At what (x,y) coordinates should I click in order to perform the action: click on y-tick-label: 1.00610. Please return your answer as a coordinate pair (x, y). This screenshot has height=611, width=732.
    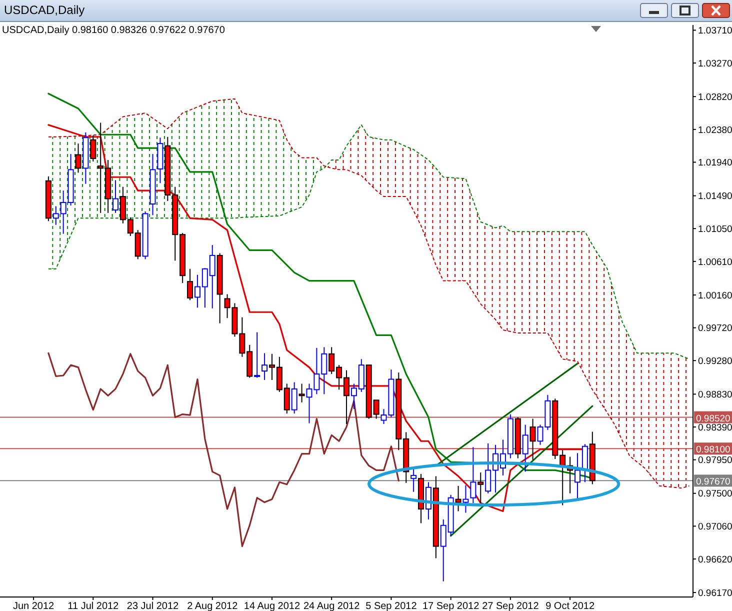
    Looking at the image, I should click on (715, 262).